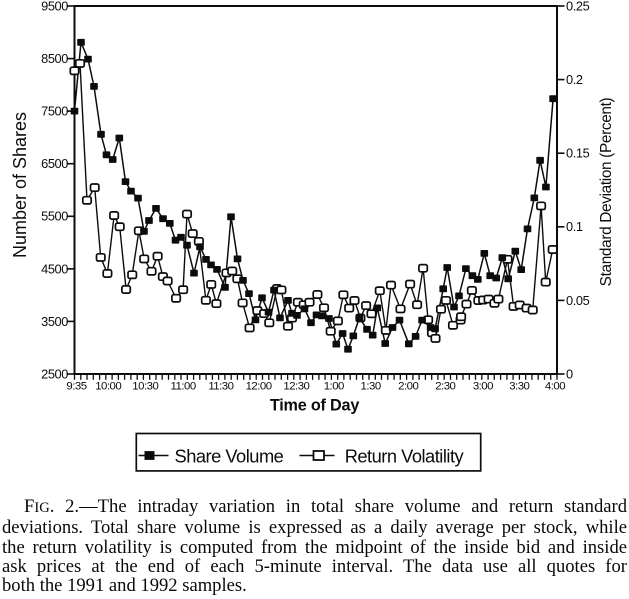 This screenshot has height=599, width=629. I want to click on svg-text: 10:30, so click(145, 387).